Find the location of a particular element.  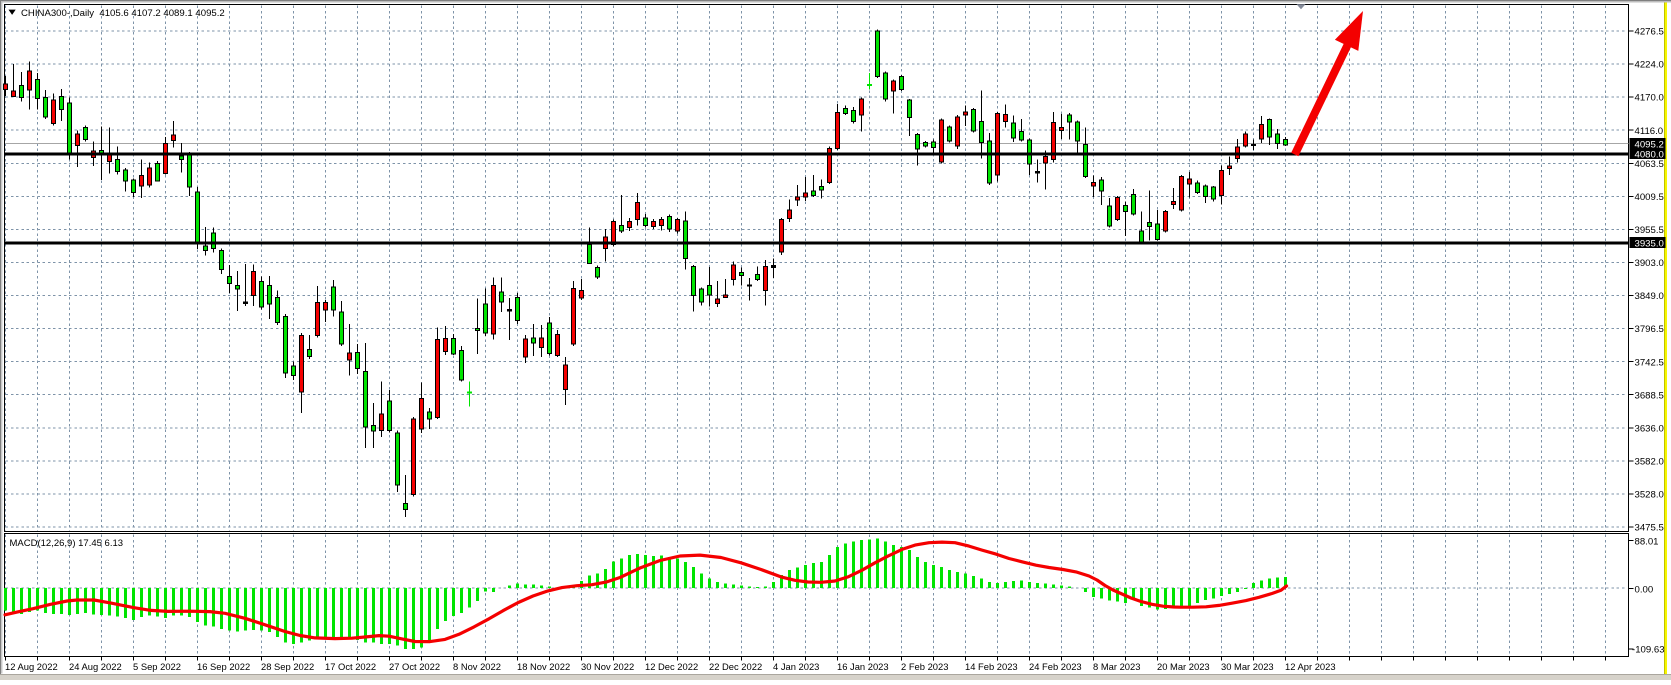

svg-text: 24 Aug 2022 is located at coordinates (95, 666).